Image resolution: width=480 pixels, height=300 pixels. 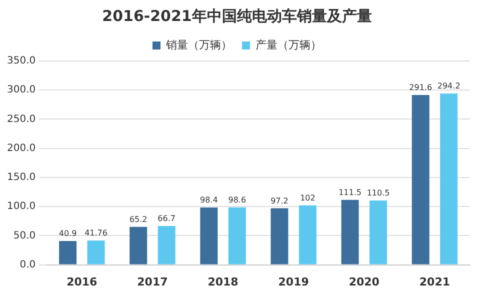 I want to click on y-tick-label: 100.0, so click(x=21, y=206).